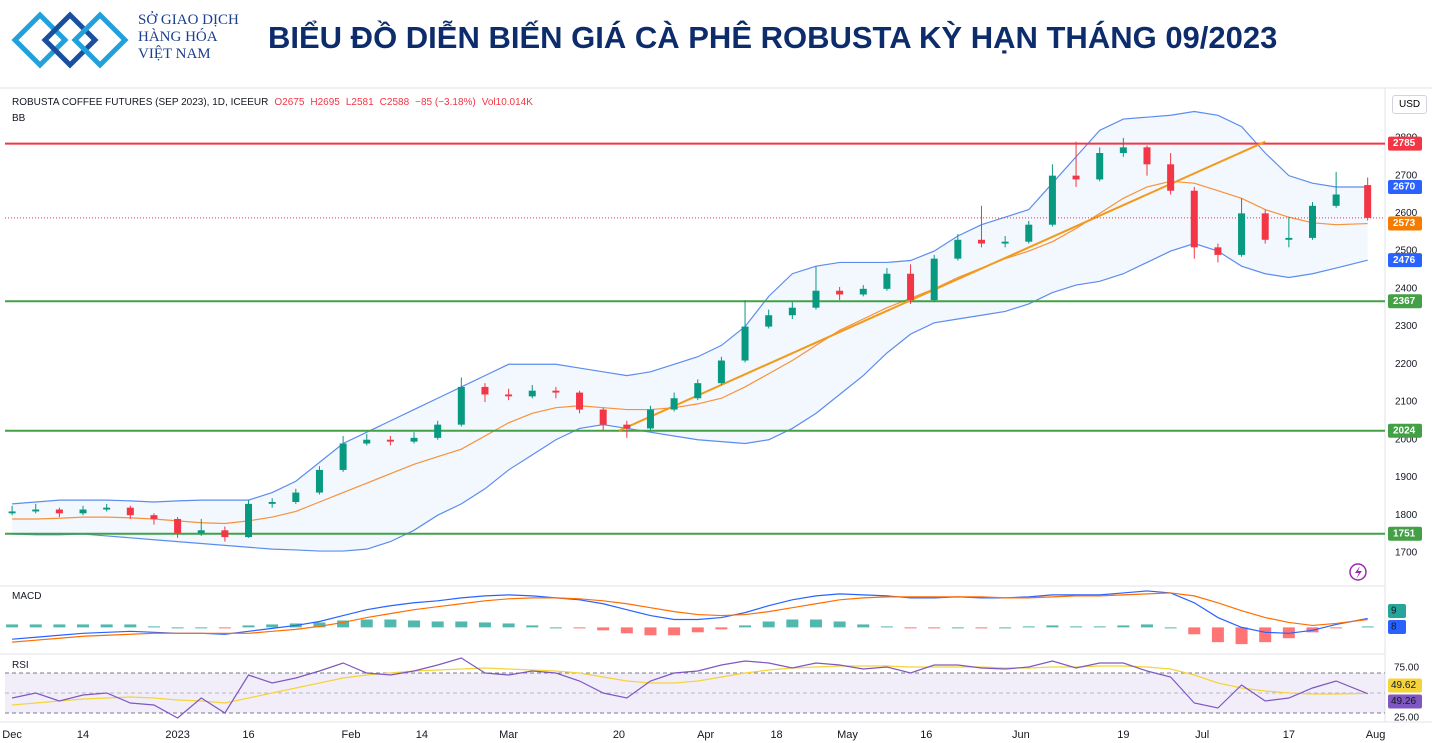 This screenshot has width=1432, height=743. Describe the element at coordinates (289, 102) in the screenshot. I see `ohlc-open: O2675` at that location.